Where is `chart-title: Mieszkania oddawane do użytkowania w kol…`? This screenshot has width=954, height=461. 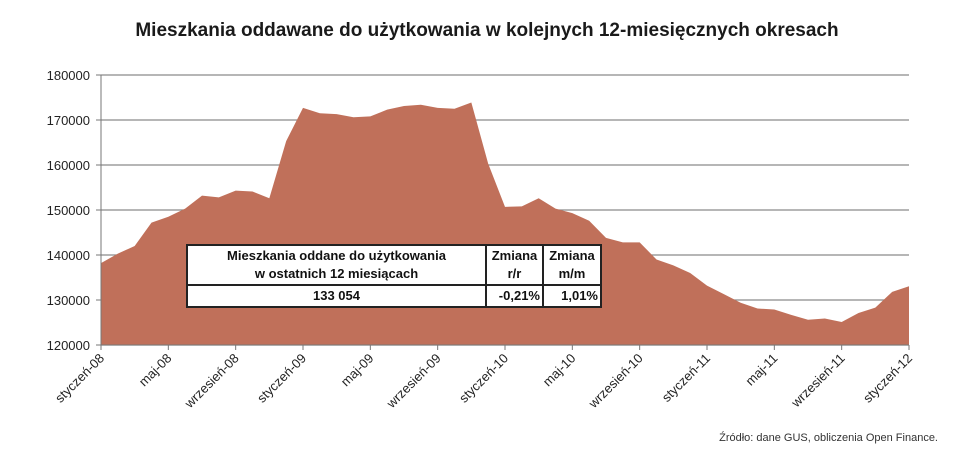 chart-title: Mieszkania oddawane do użytkowania w kol… is located at coordinates (487, 30).